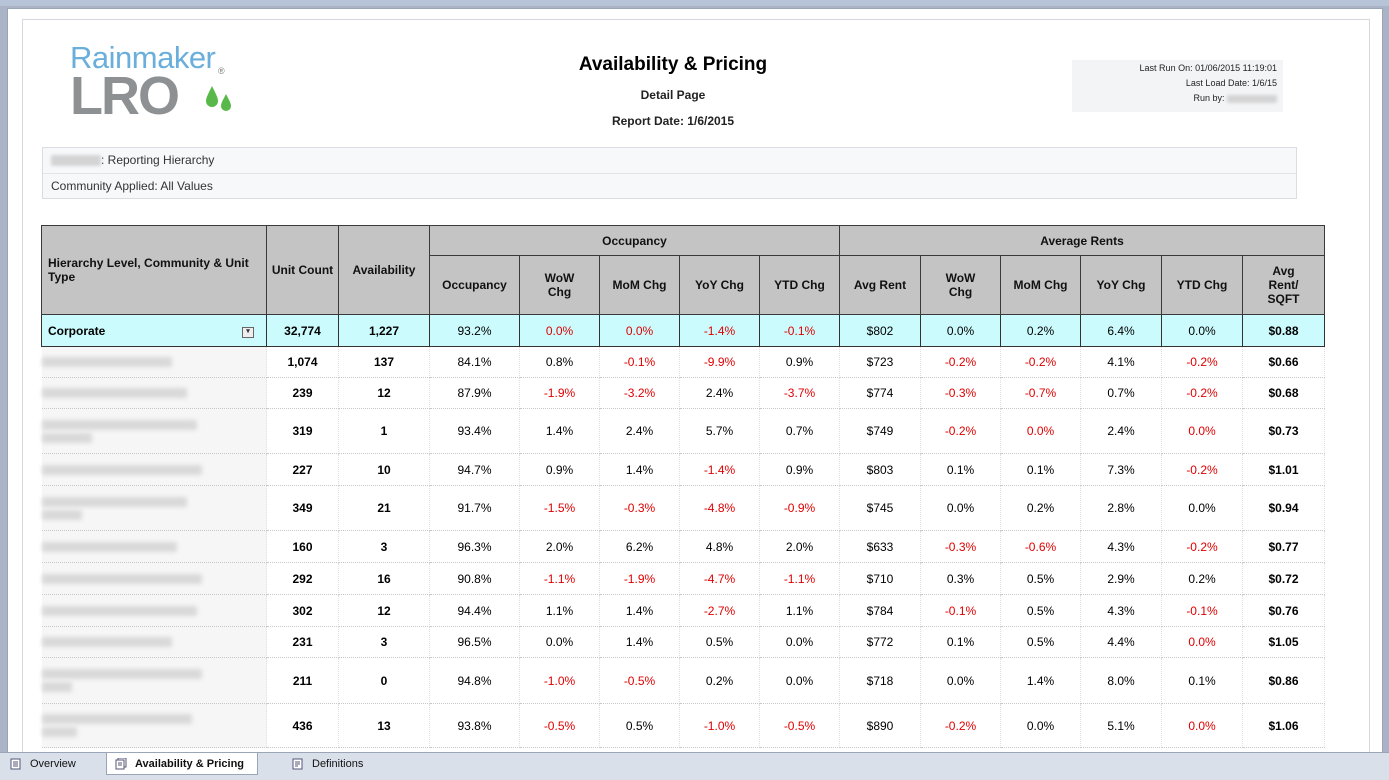 Image resolution: width=1389 pixels, height=780 pixels. What do you see at coordinates (880, 546) in the screenshot?
I see `table-cell: $633` at bounding box center [880, 546].